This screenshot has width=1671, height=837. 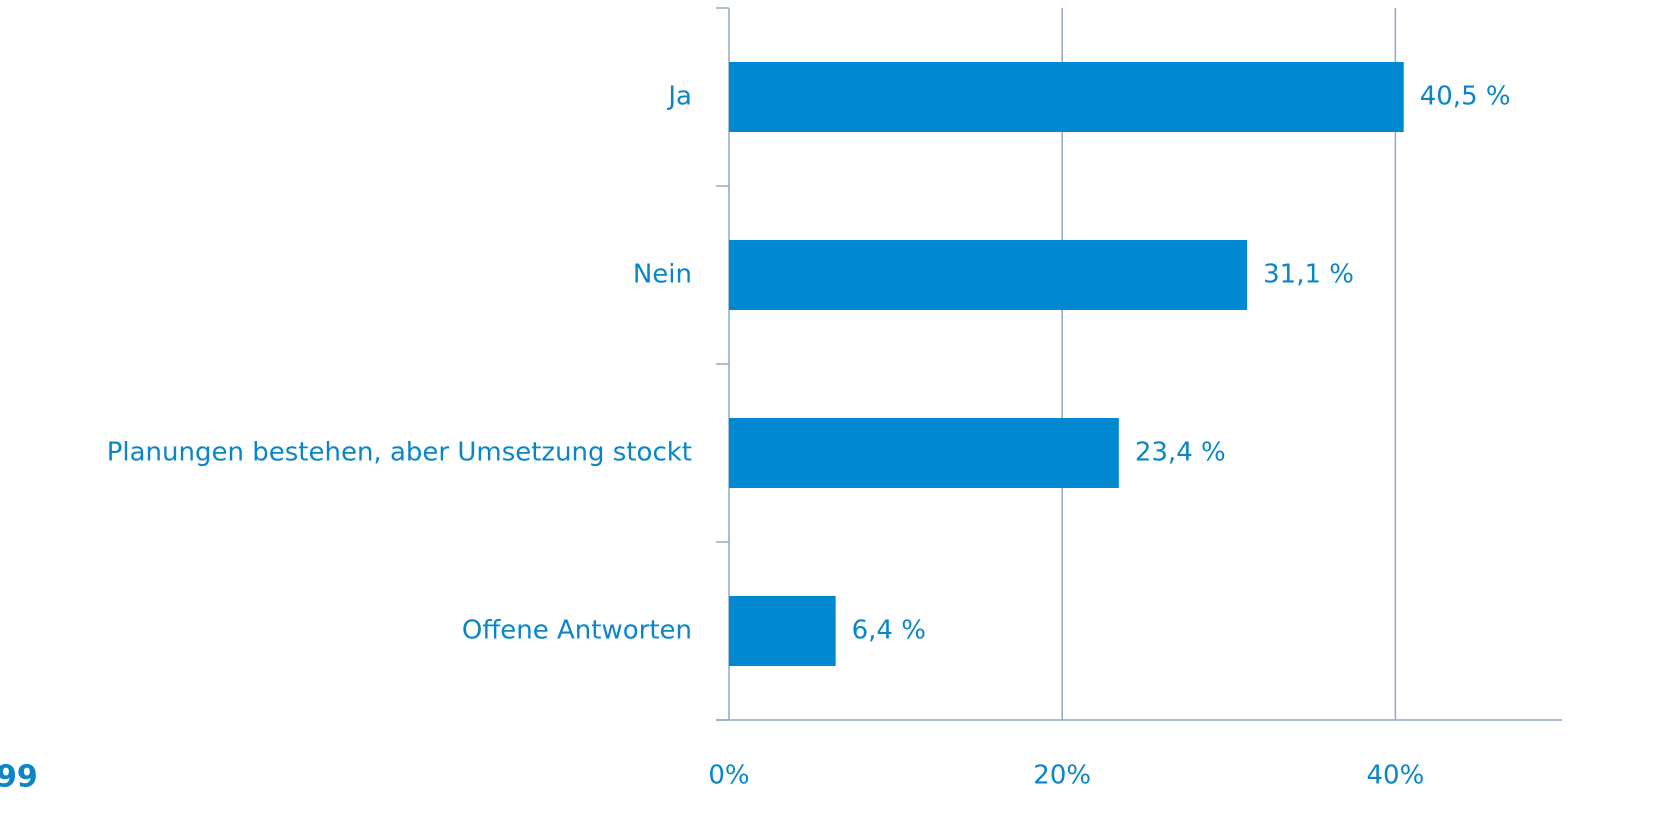 I want to click on x-tick-label: 40%, so click(x=1396, y=776).